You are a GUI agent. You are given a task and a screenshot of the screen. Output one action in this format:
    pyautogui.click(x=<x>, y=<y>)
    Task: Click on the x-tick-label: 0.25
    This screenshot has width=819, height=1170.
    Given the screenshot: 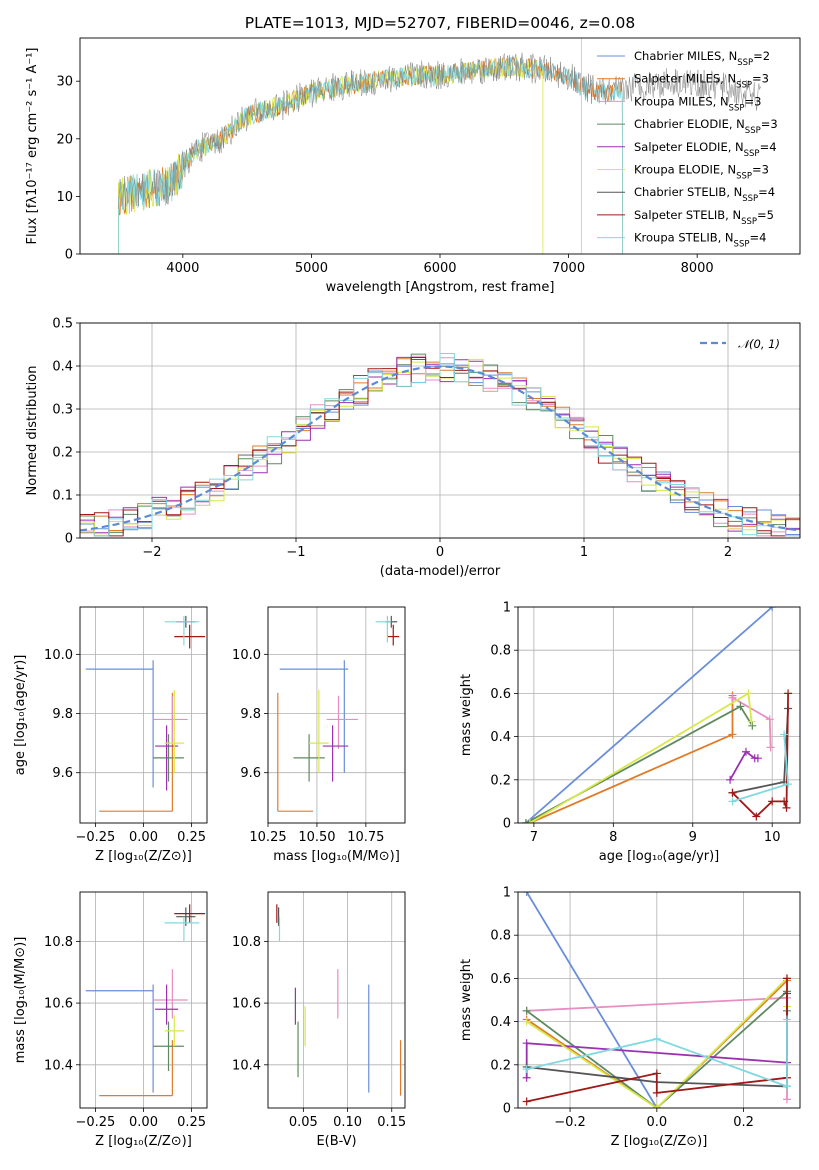 What is the action you would take?
    pyautogui.click(x=191, y=1122)
    